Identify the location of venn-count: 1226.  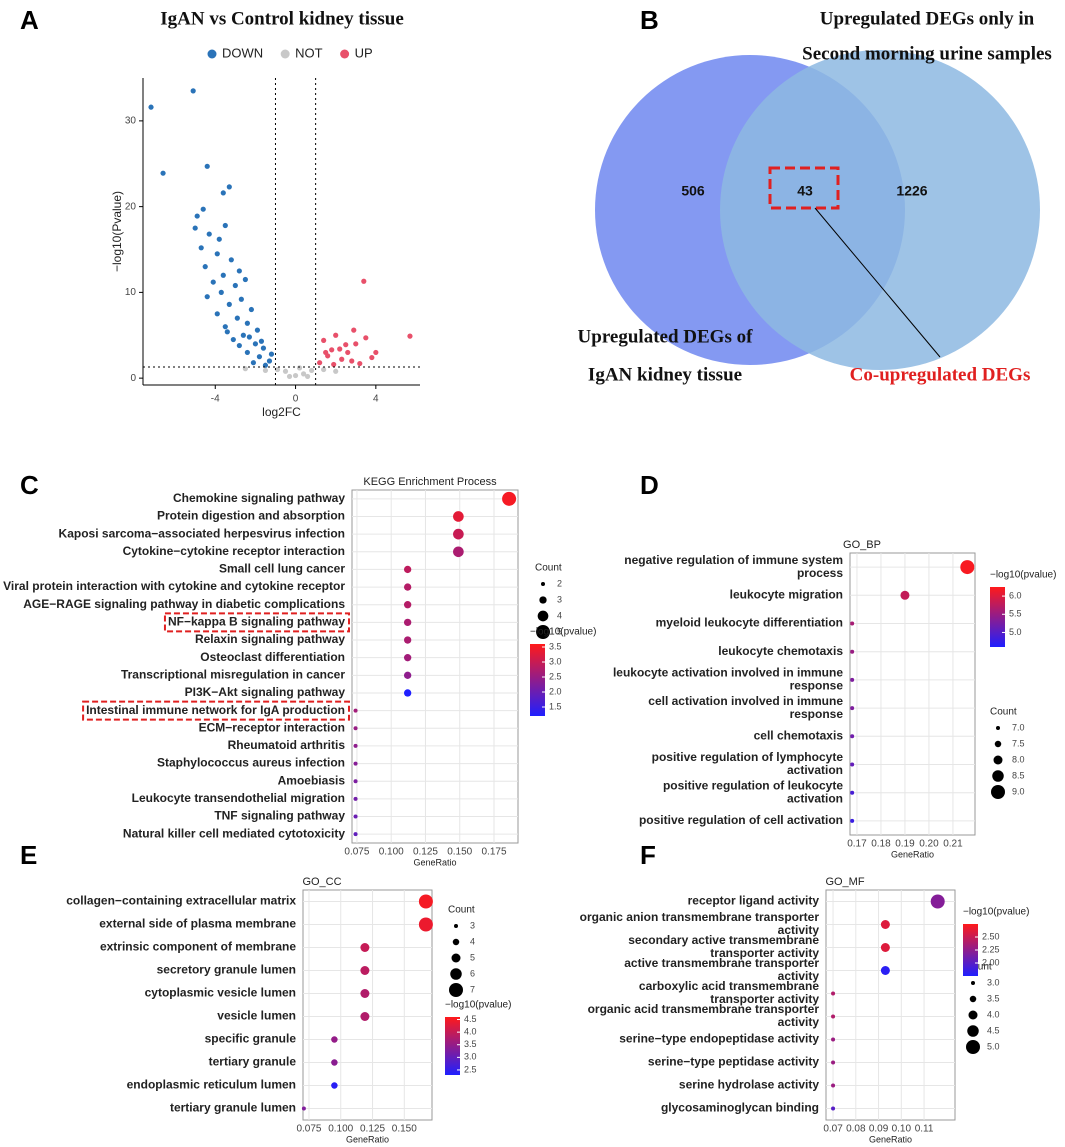
(911, 191).